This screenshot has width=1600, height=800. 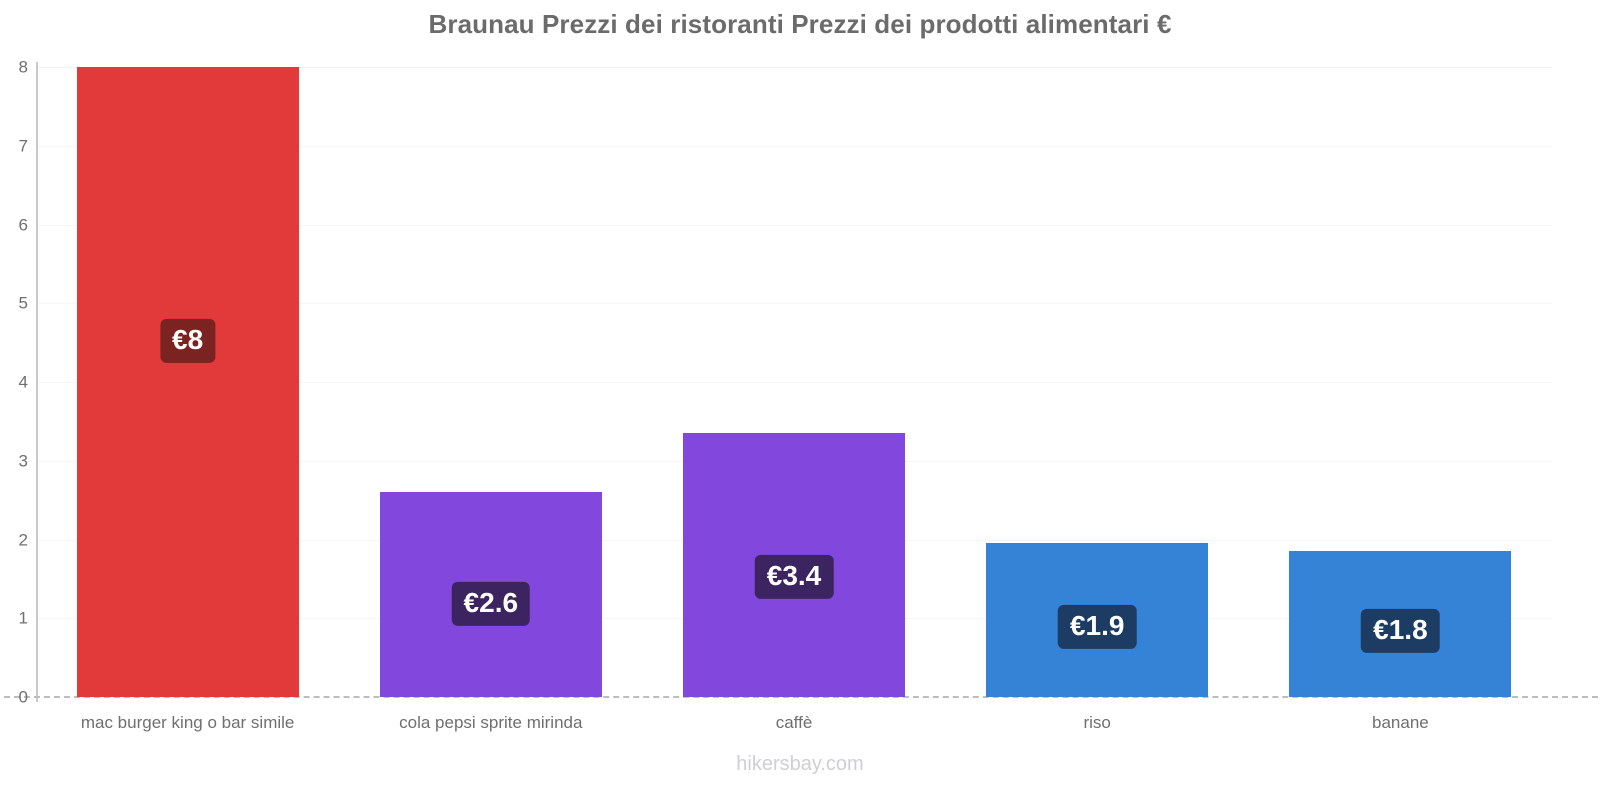 I want to click on bar-value-label: €8, so click(x=188, y=341).